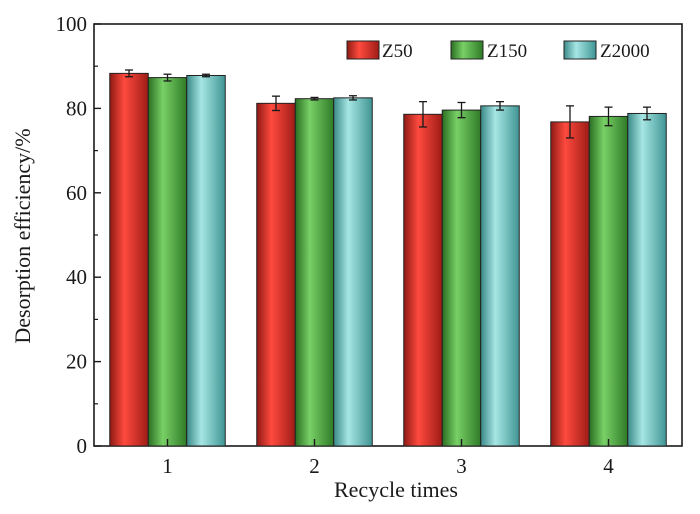 The image size is (700, 514). What do you see at coordinates (625, 51) in the screenshot?
I see `legend-label-z2000: Z2000` at bounding box center [625, 51].